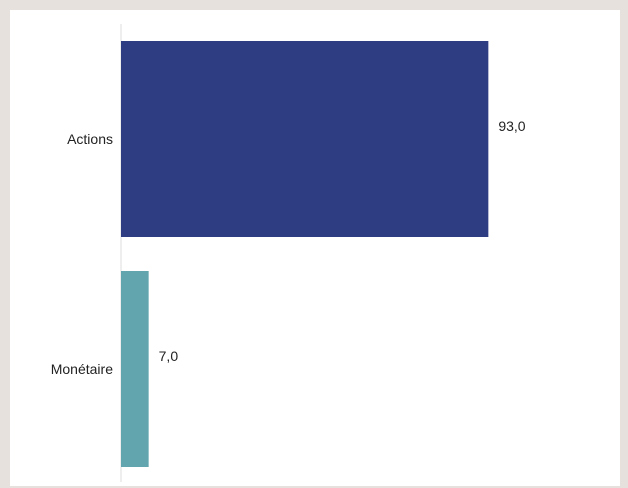 The height and width of the screenshot is (488, 628). What do you see at coordinates (169, 356) in the screenshot?
I see `value-label: 7,0` at bounding box center [169, 356].